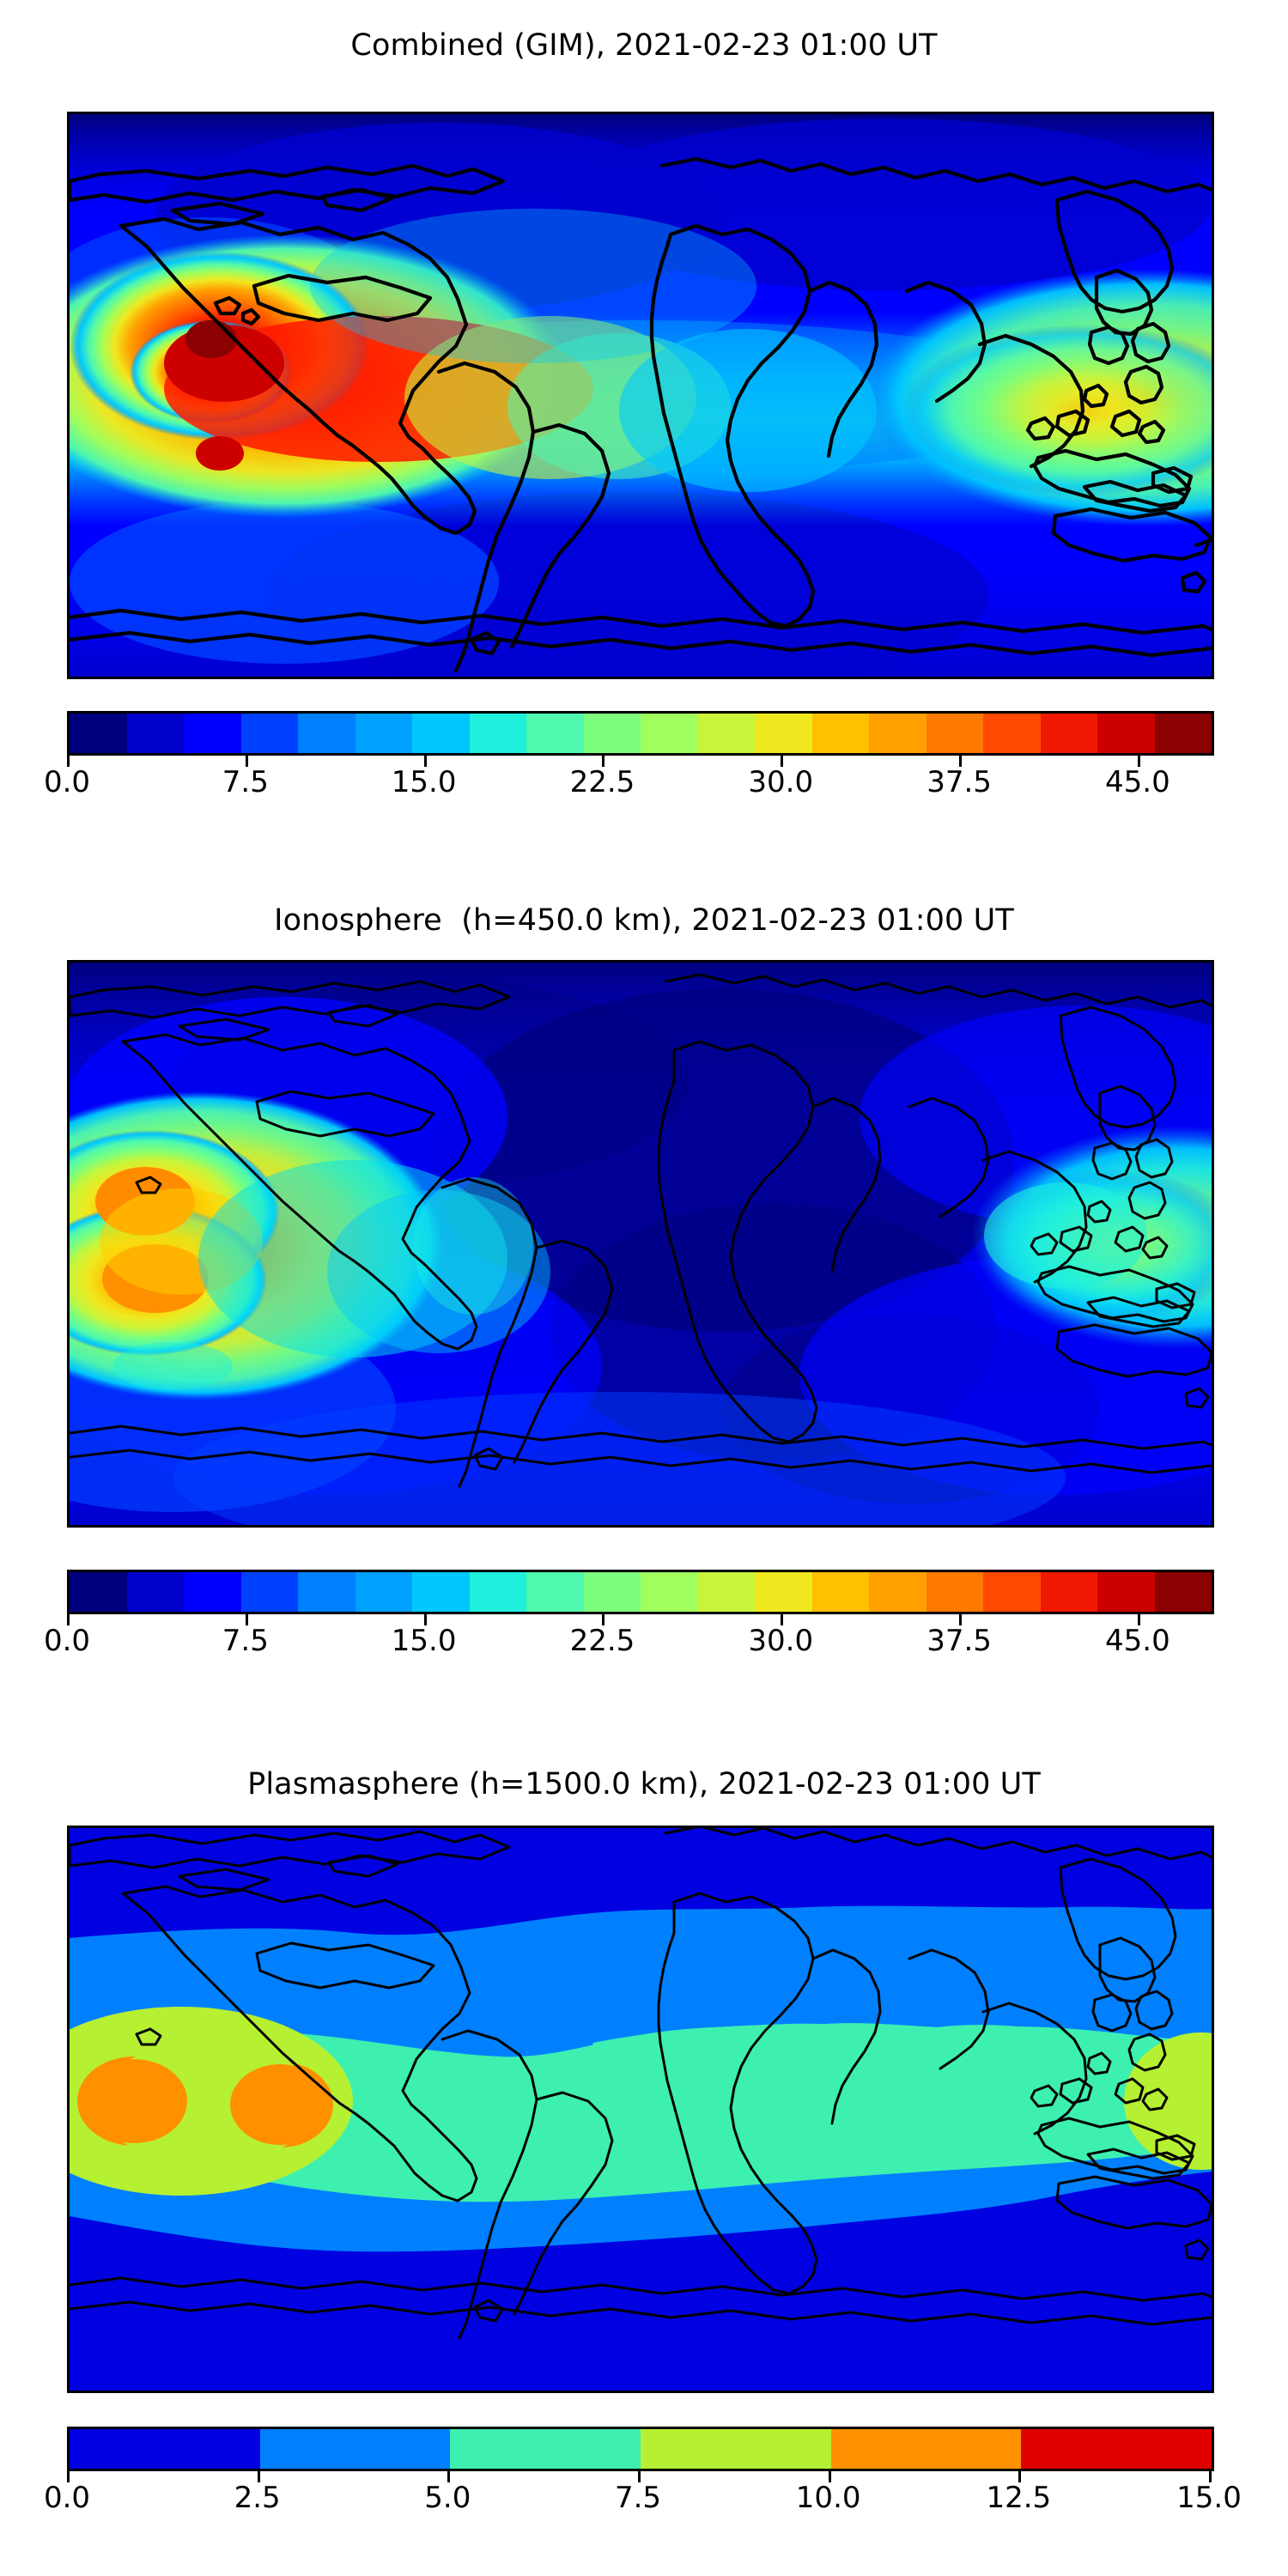  I want to click on colorbar-combined, so click(640, 733).